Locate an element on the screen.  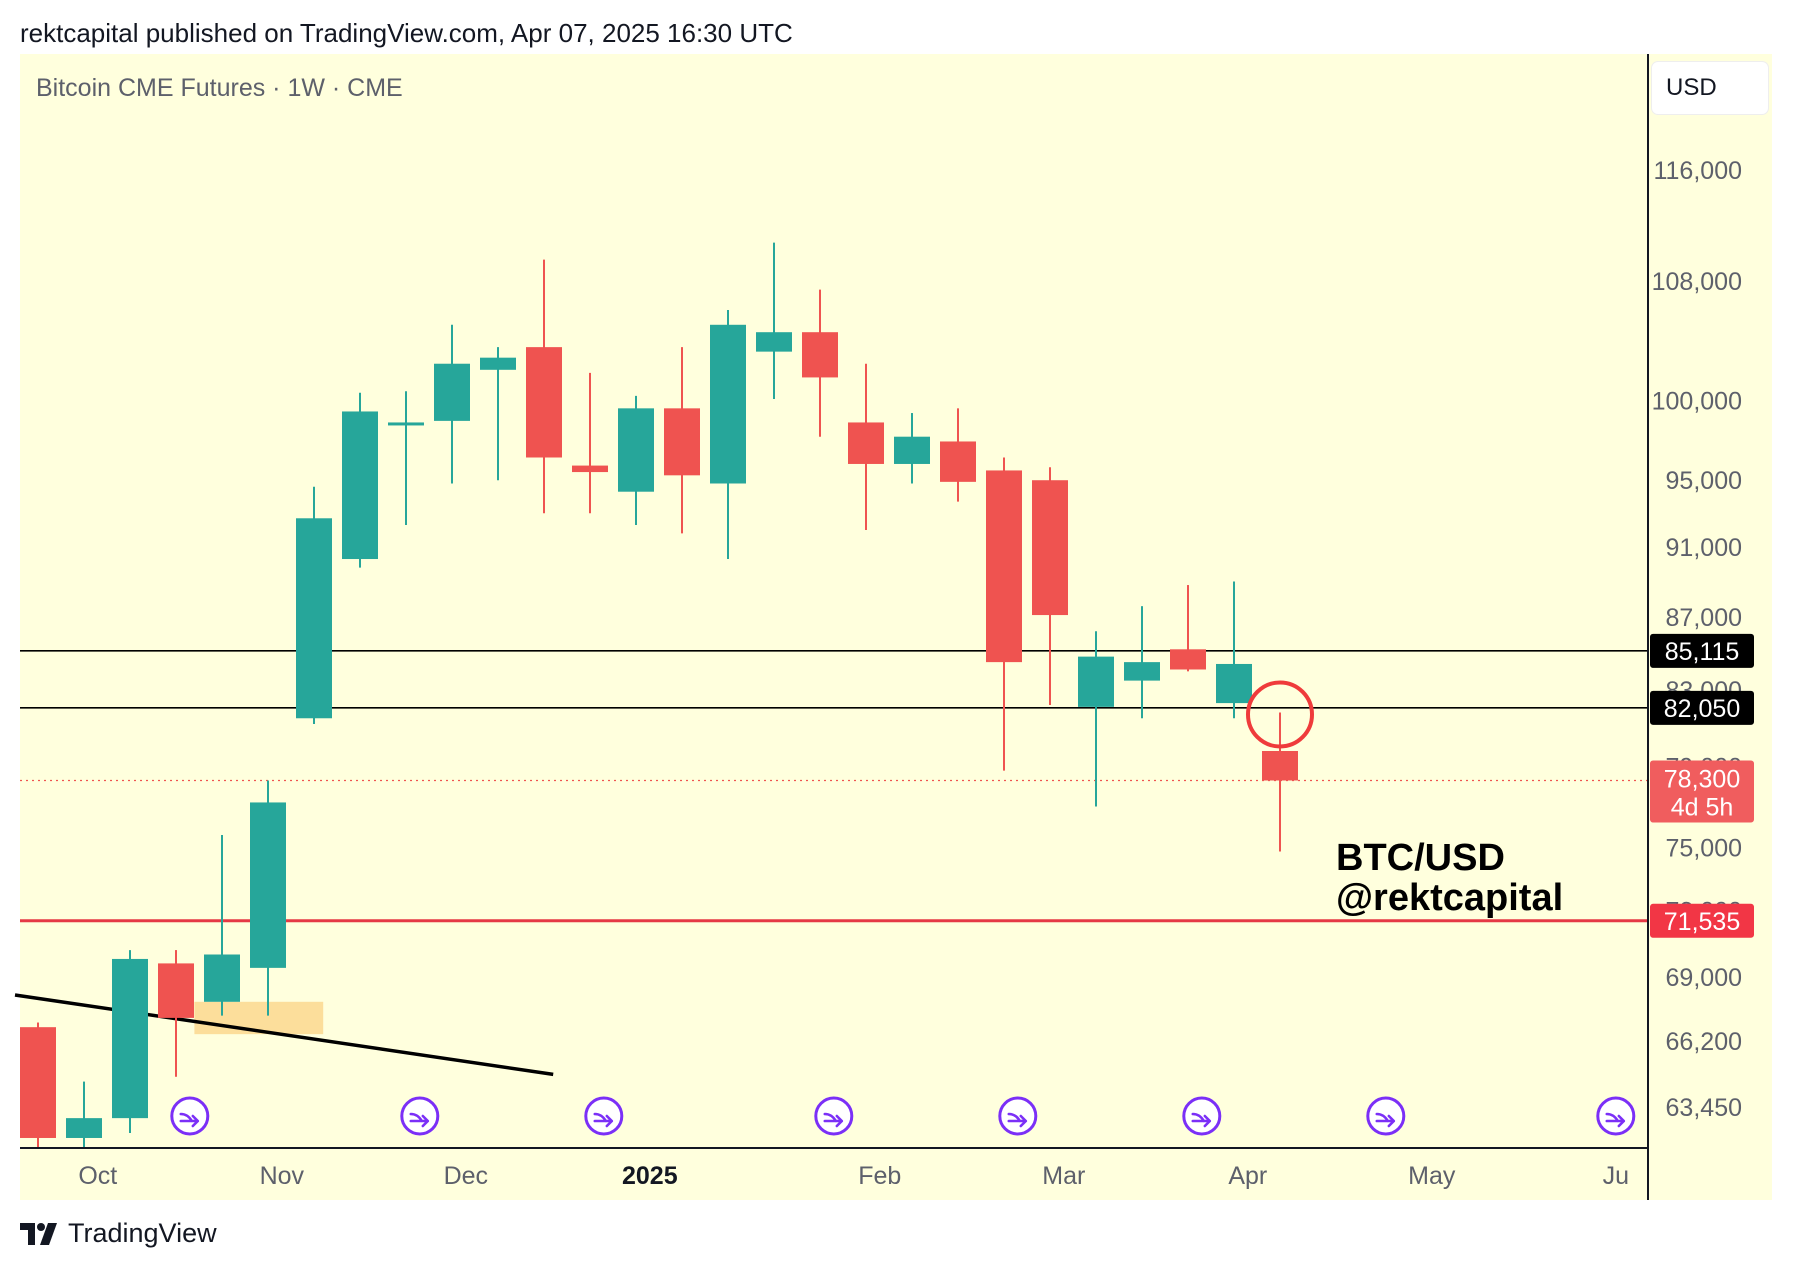
time-tick-label: May is located at coordinates (1432, 1176).